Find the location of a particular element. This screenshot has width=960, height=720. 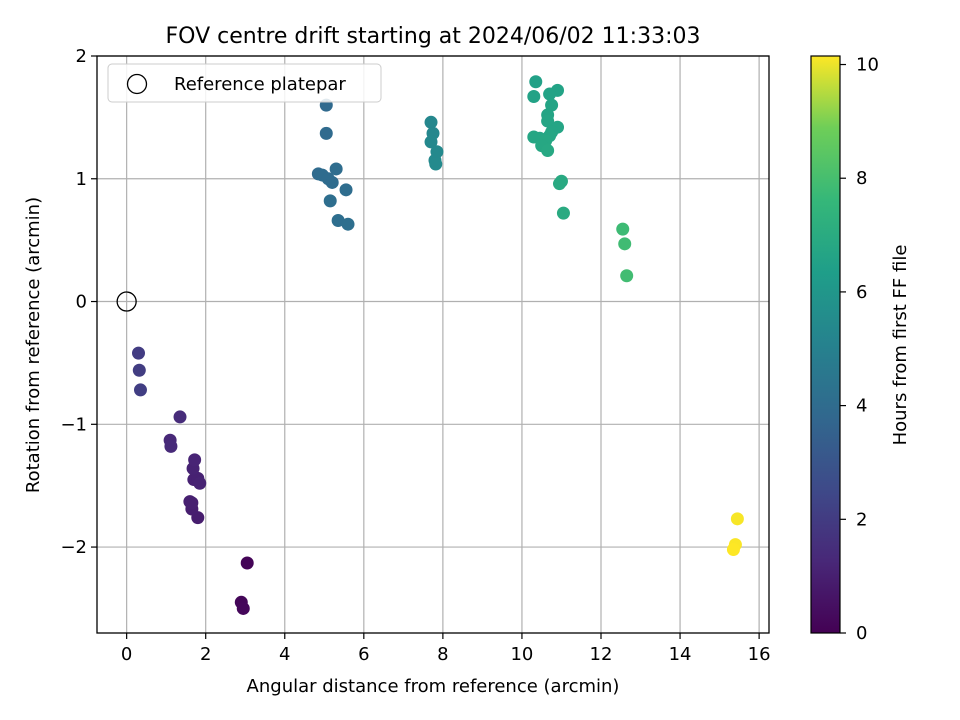

colorbar-label: Hours from first FF file is located at coordinates (900, 345).